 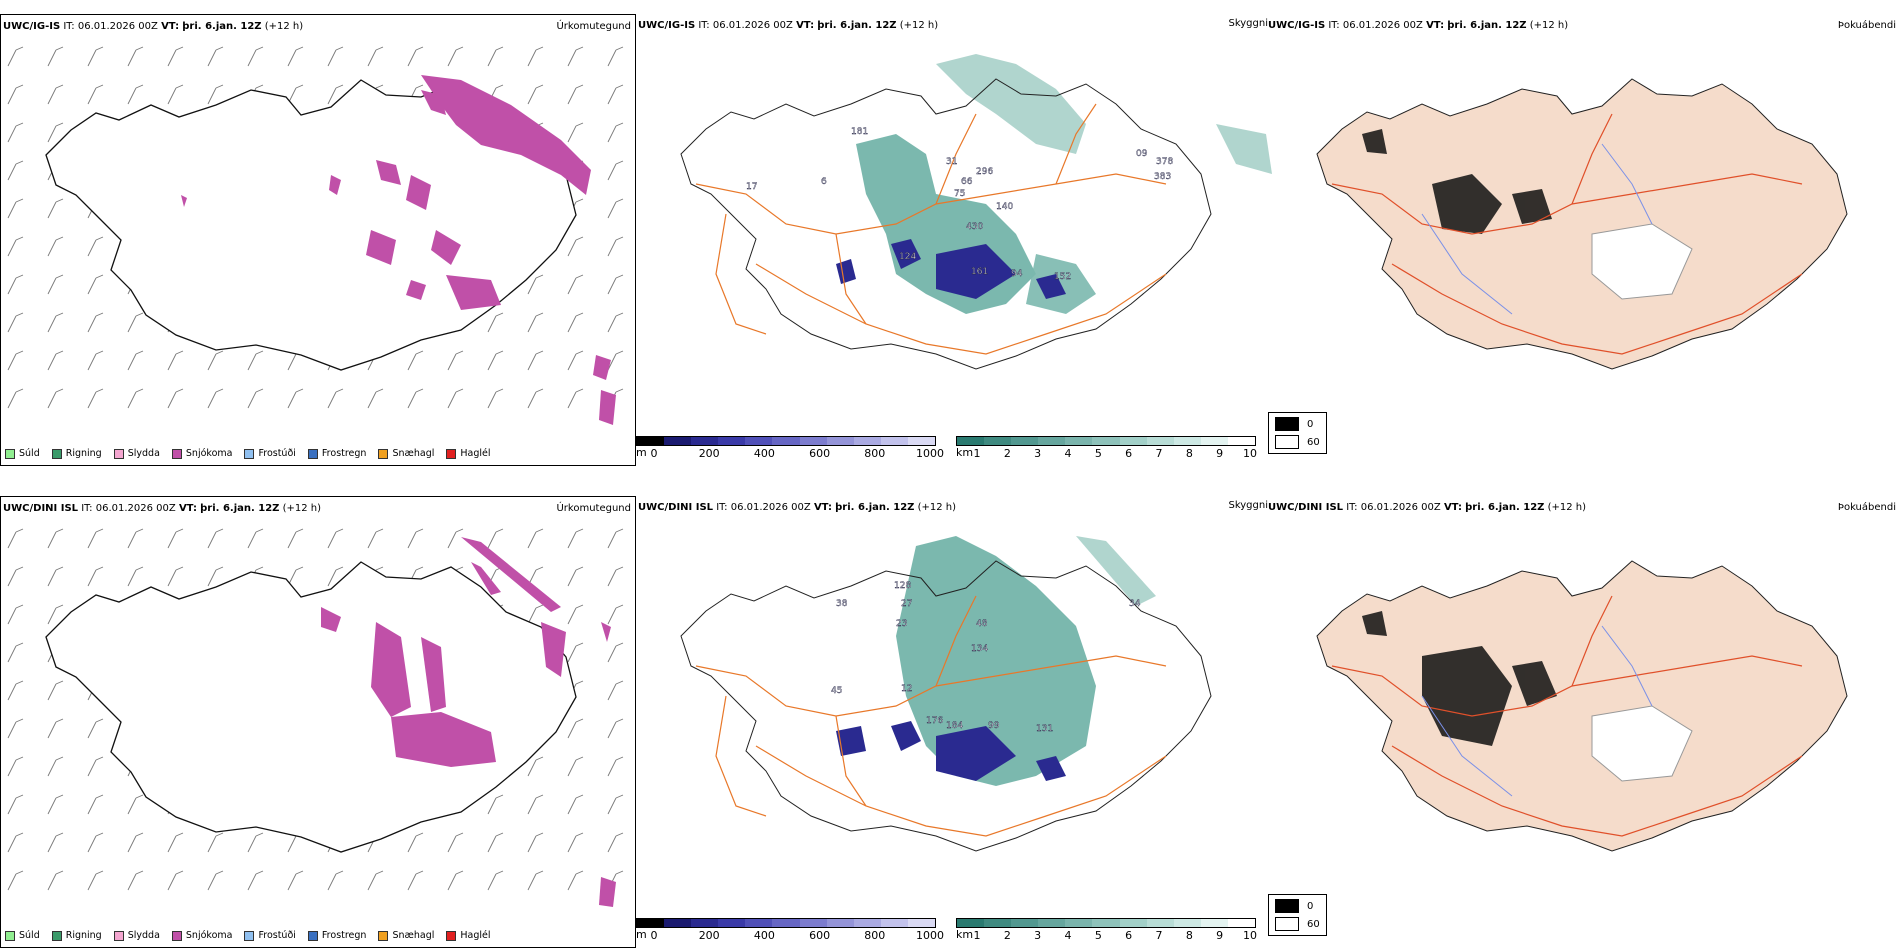 What do you see at coordinates (1220, 453) in the screenshot?
I see `colorbar-tick-label: 9` at bounding box center [1220, 453].